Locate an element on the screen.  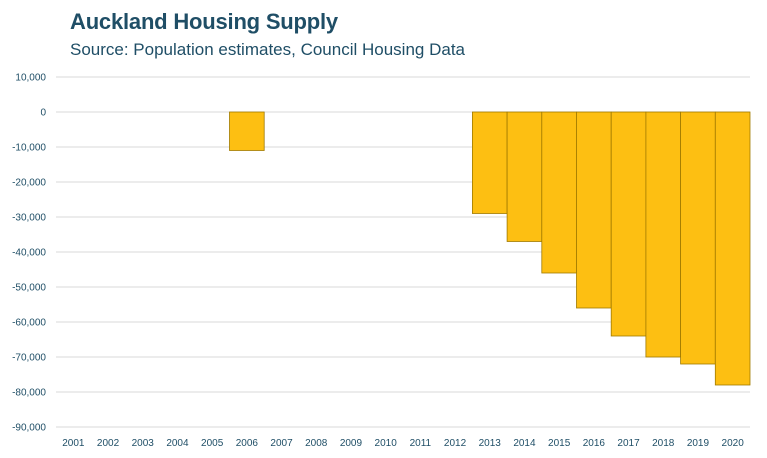
x-tick-label: 2014 is located at coordinates (524, 443).